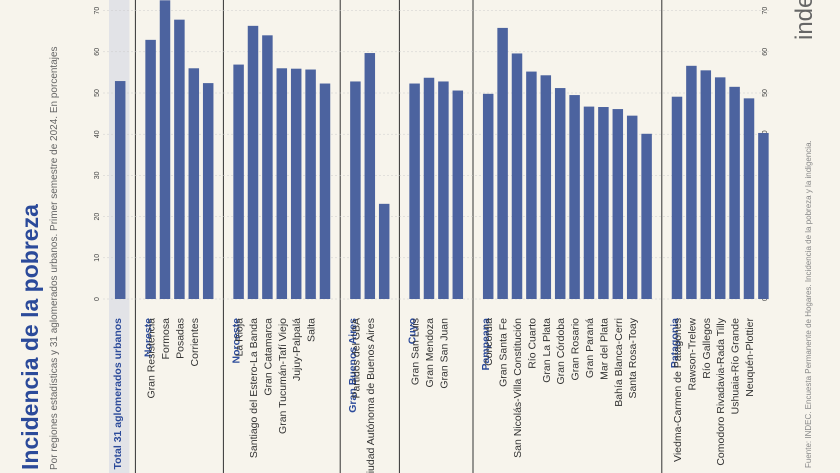  I want to click on page-title: Incidencia de la pobreza, so click(30, 337).